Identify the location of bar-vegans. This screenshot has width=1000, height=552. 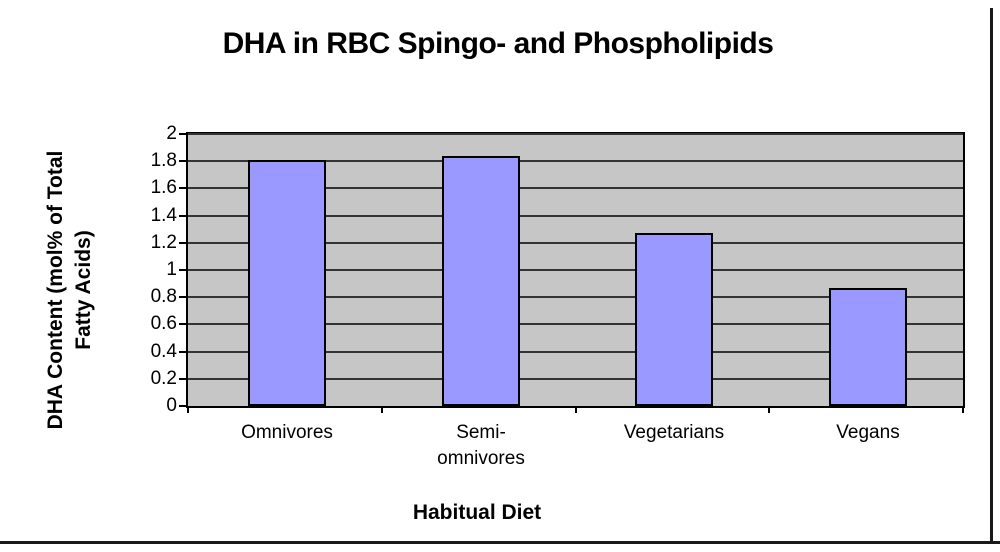
(868, 347).